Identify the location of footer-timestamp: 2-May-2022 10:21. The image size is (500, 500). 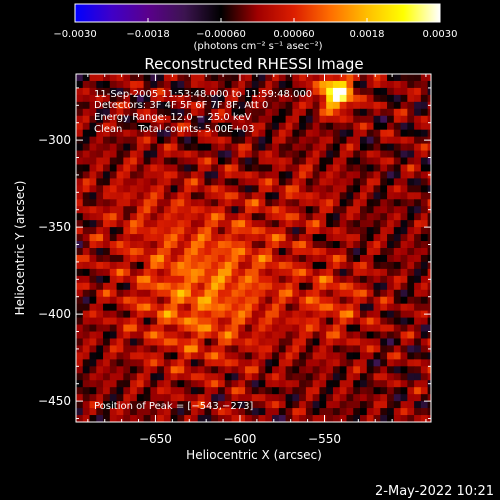
(434, 491).